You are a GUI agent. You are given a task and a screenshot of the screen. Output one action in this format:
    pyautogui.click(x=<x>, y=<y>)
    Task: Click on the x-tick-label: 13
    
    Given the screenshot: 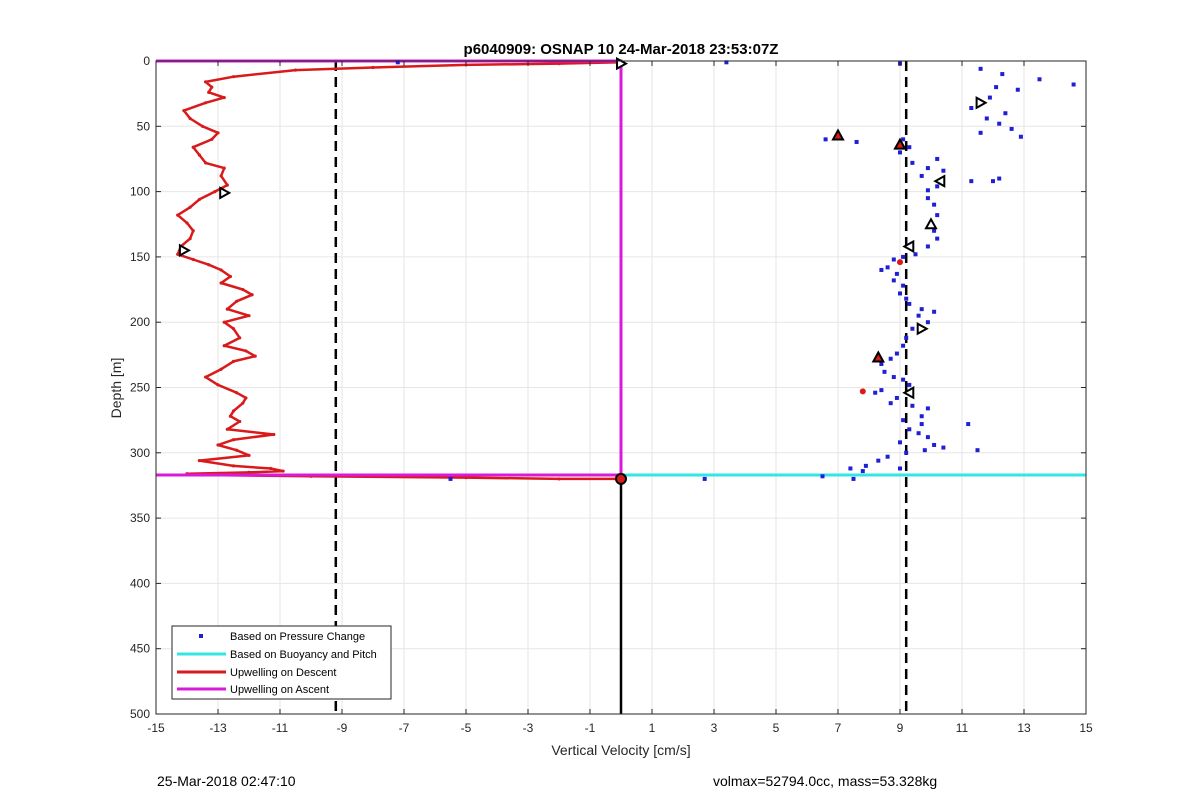 What is the action you would take?
    pyautogui.click(x=1024, y=728)
    